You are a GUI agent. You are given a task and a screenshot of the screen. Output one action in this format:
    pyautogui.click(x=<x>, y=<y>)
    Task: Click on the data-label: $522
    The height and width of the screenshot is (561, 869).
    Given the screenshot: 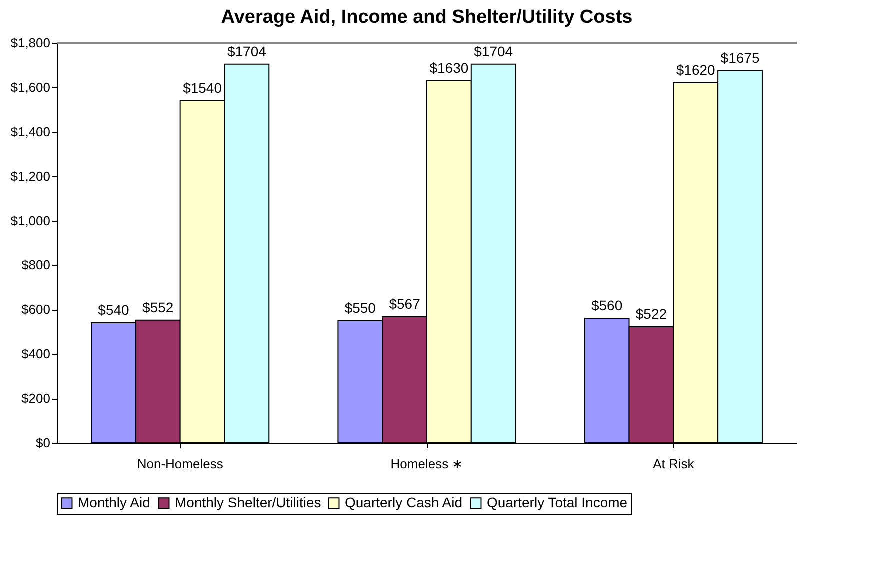 What is the action you would take?
    pyautogui.click(x=652, y=314)
    